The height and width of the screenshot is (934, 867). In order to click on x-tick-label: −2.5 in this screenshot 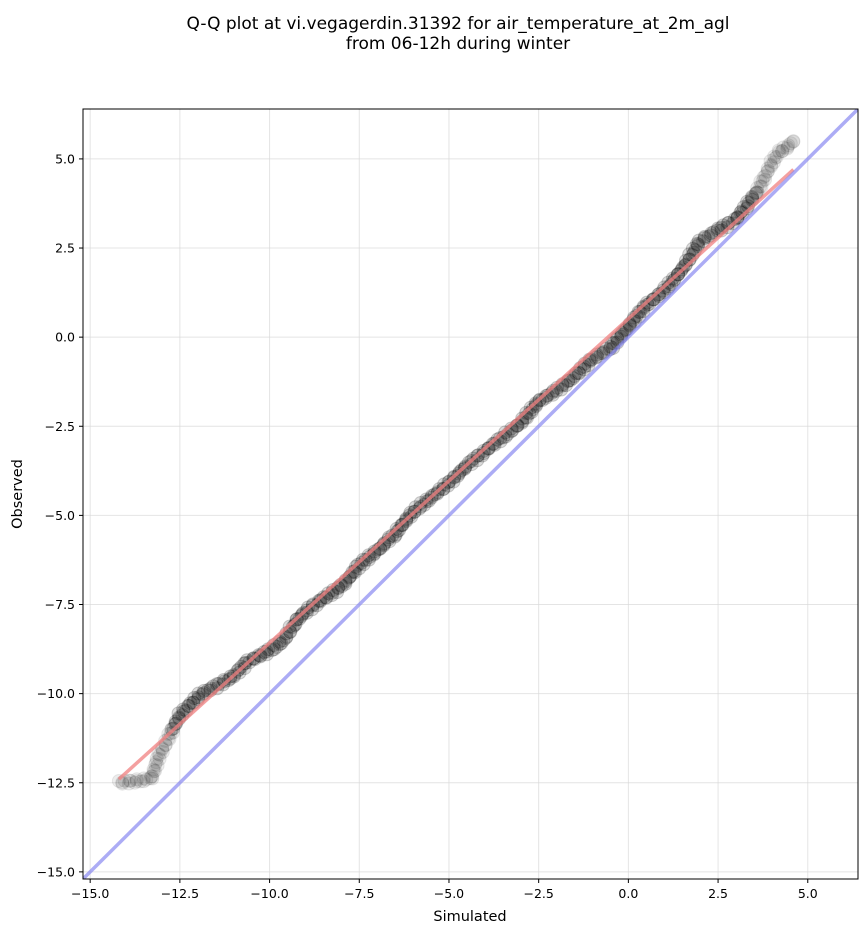, I will do `click(538, 893)`.